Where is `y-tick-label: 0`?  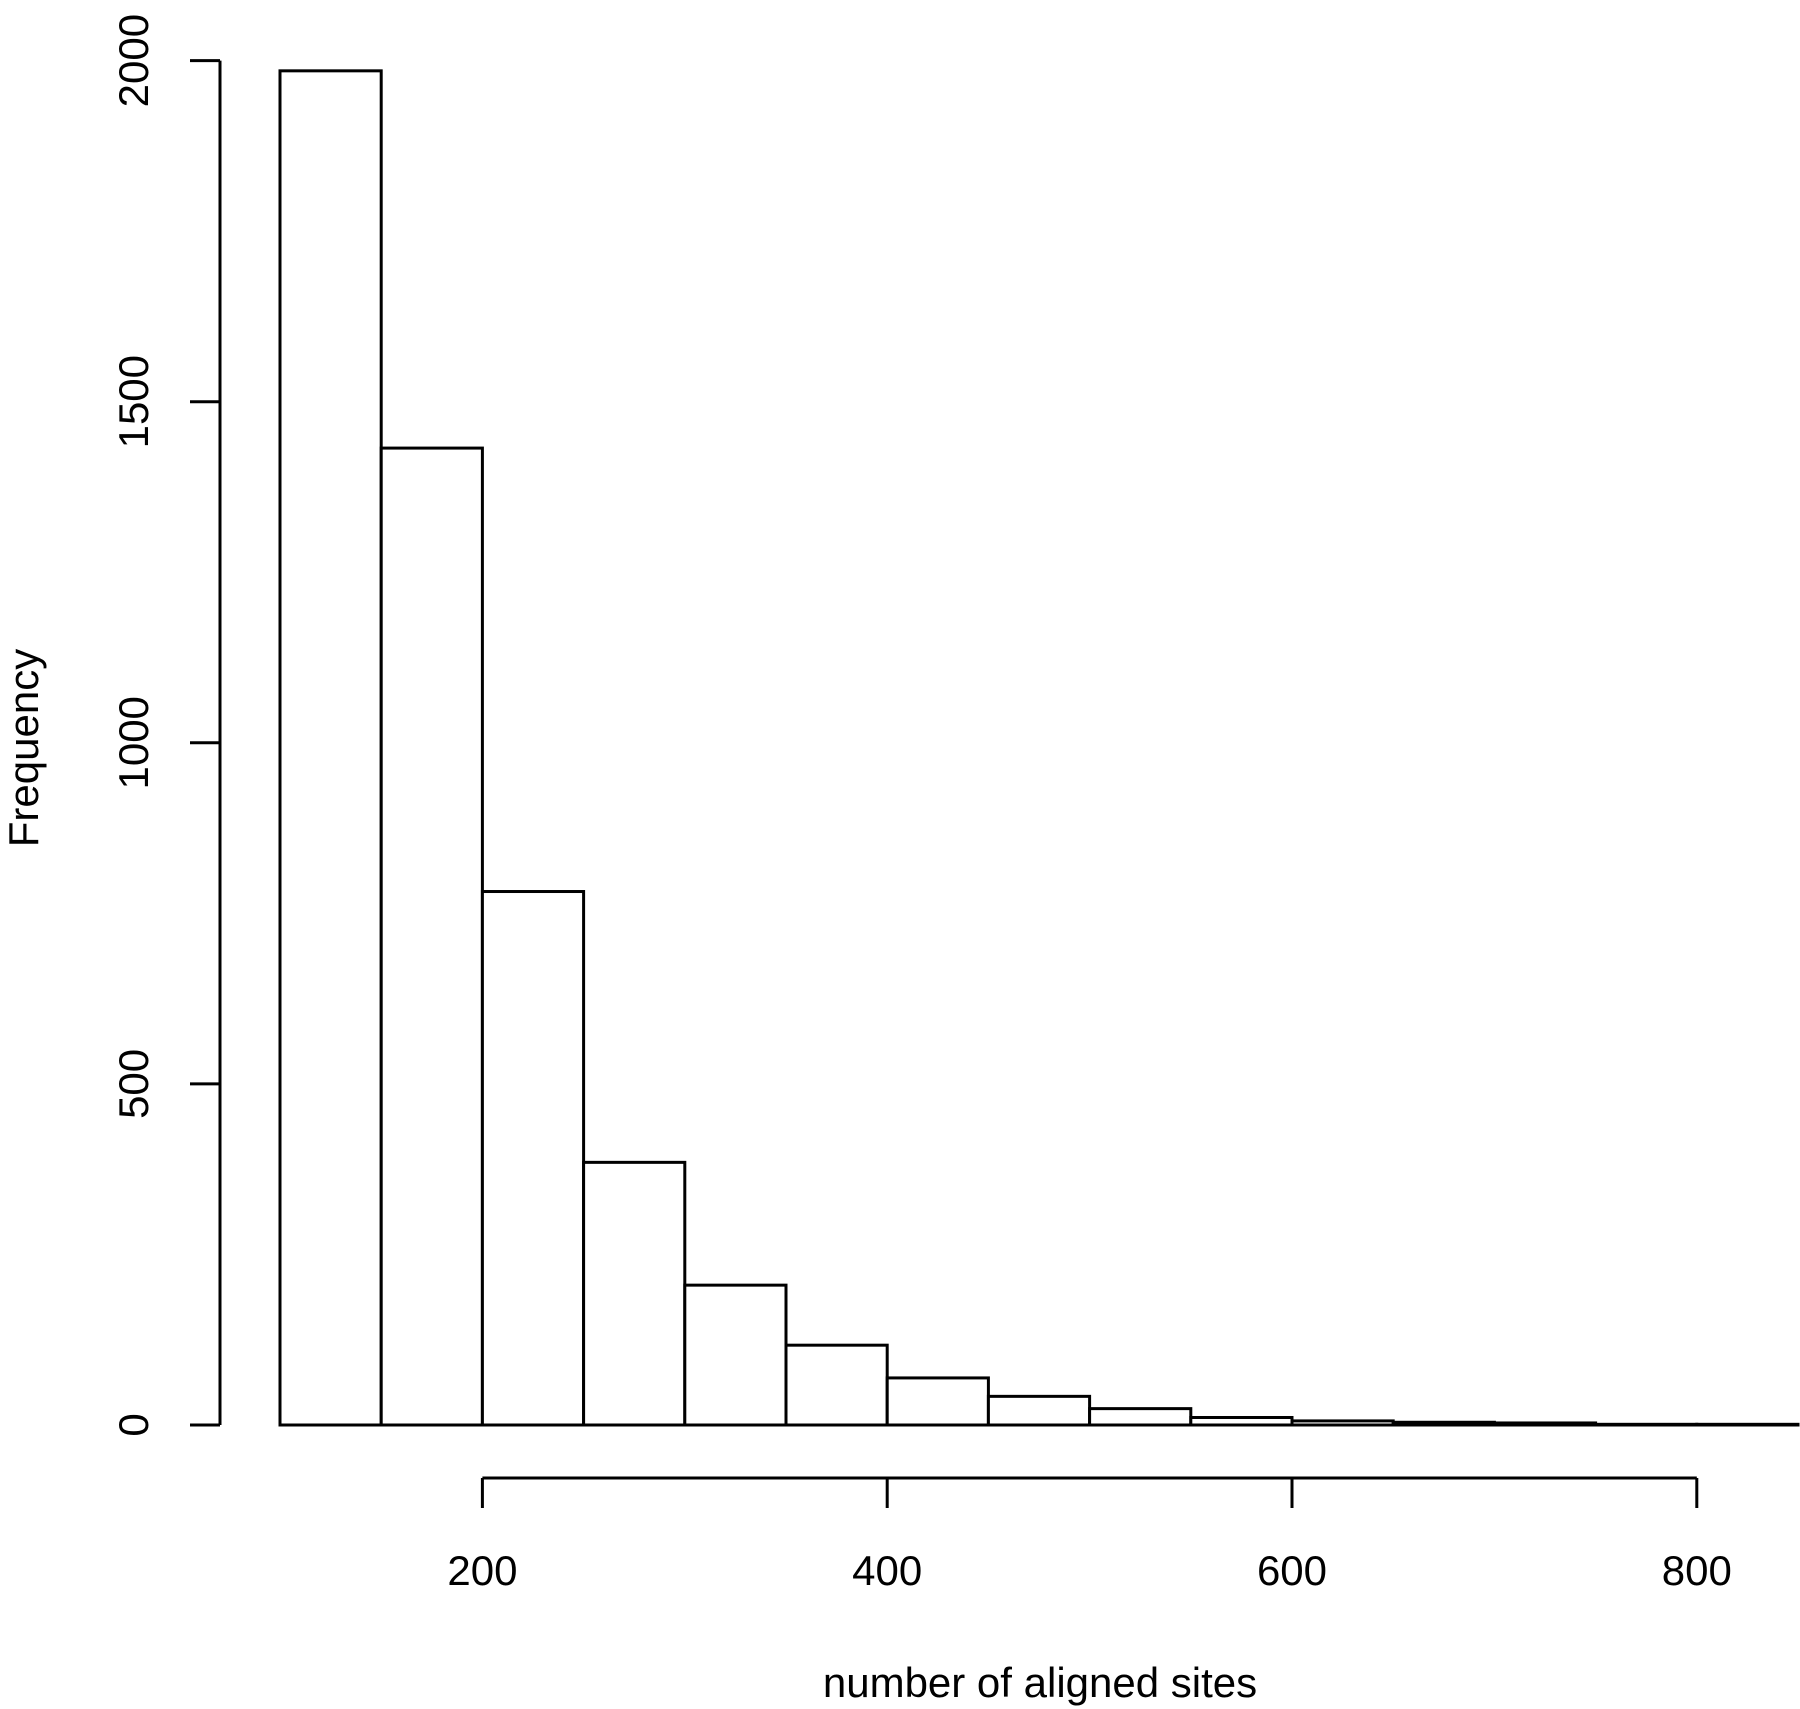
y-tick-label: 0 is located at coordinates (133, 1424).